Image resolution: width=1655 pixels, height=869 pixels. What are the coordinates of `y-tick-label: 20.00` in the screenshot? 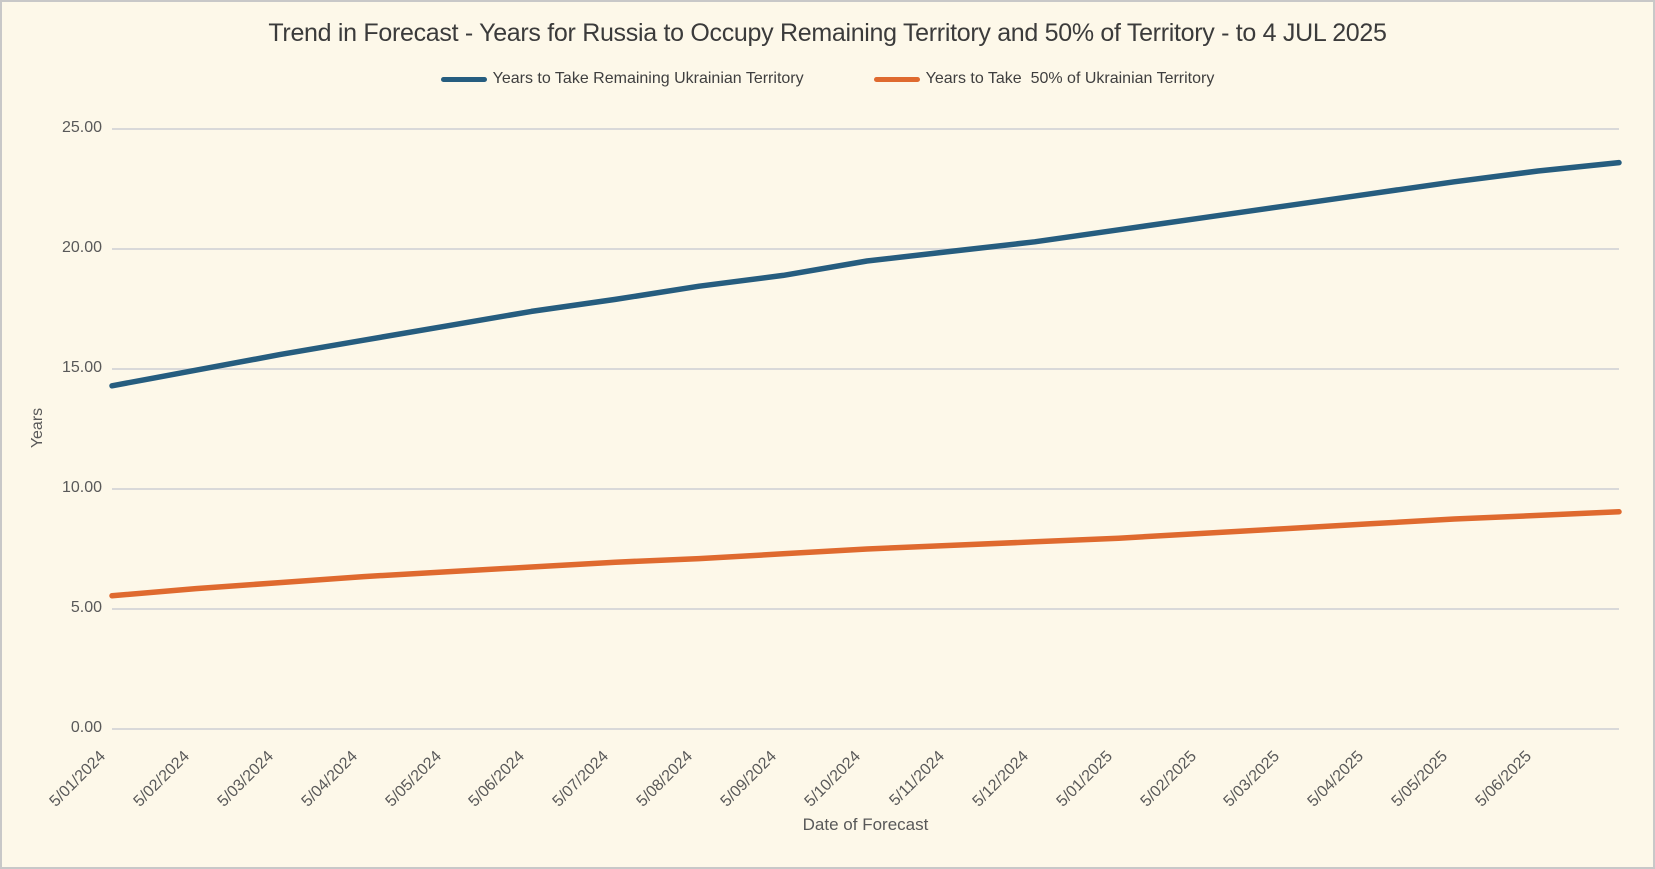 It's located at (81, 247).